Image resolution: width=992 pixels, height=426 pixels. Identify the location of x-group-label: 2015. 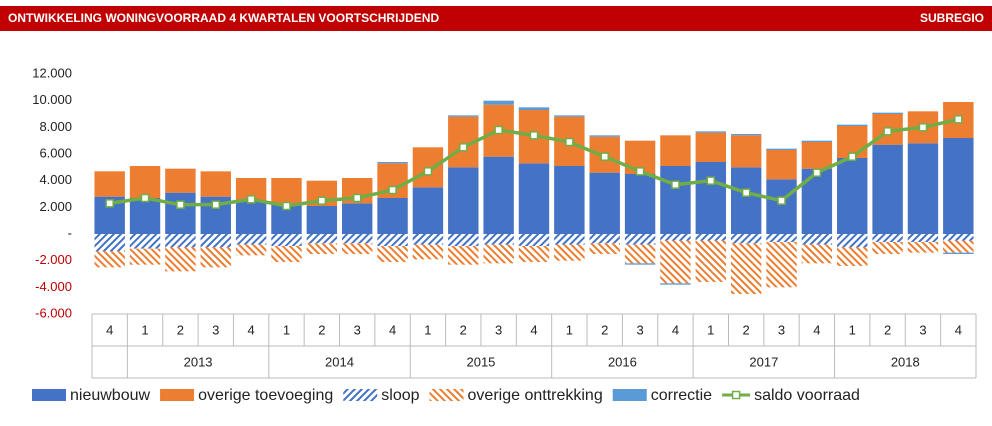
(480, 361).